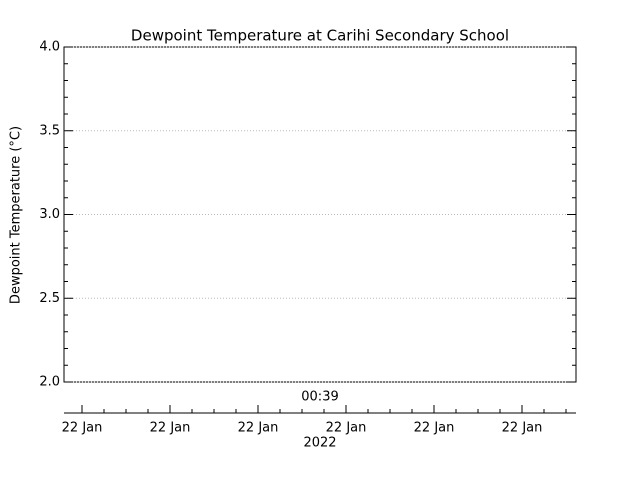 The image size is (640, 480). What do you see at coordinates (49, 298) in the screenshot?
I see `y-tick-label: 2.5` at bounding box center [49, 298].